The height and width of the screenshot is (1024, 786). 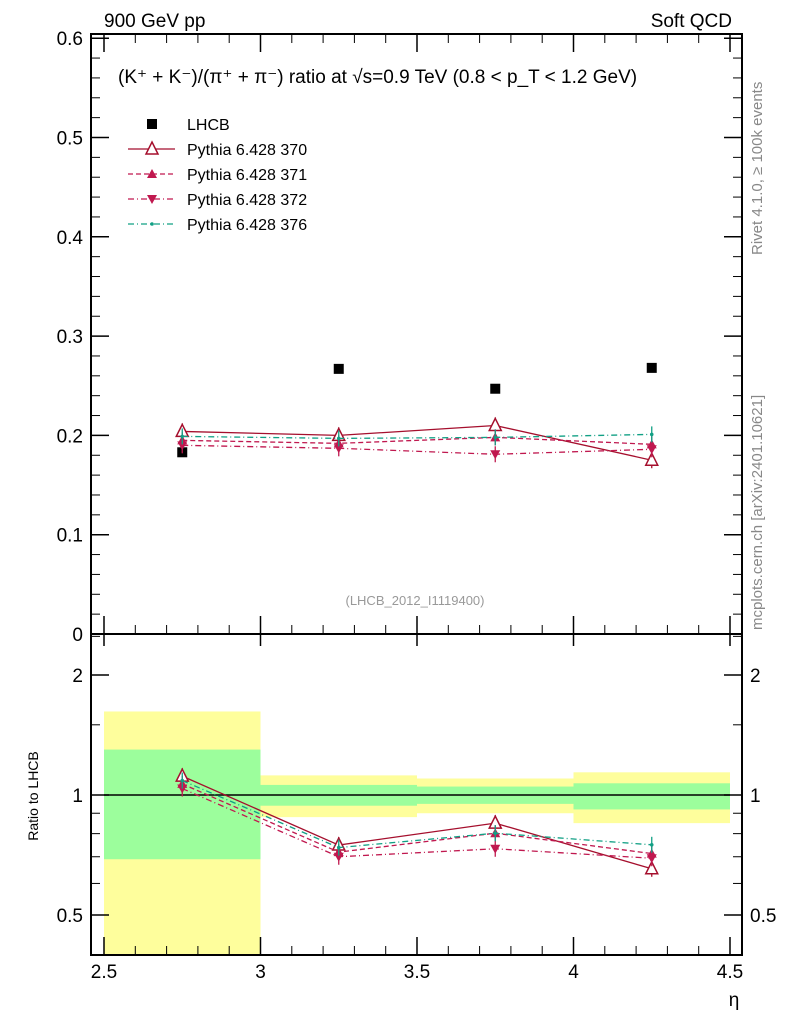 I want to click on header-left: 900 GeV pp, so click(x=154, y=21).